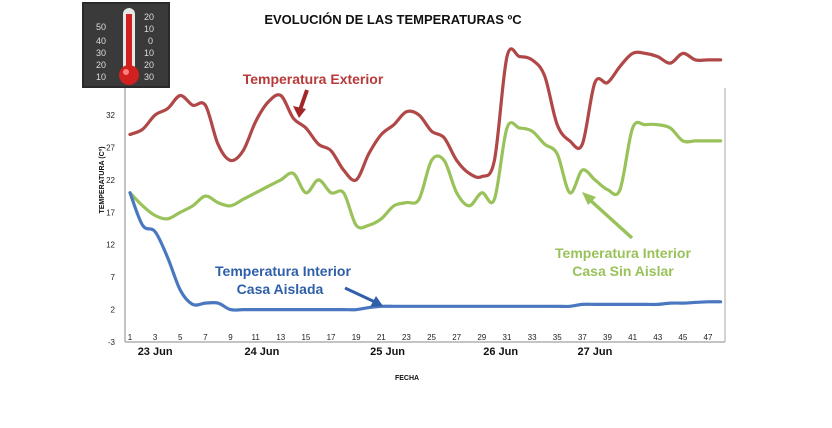  Describe the element at coordinates (110, 245) in the screenshot. I see `y-tick-label: 12` at that location.